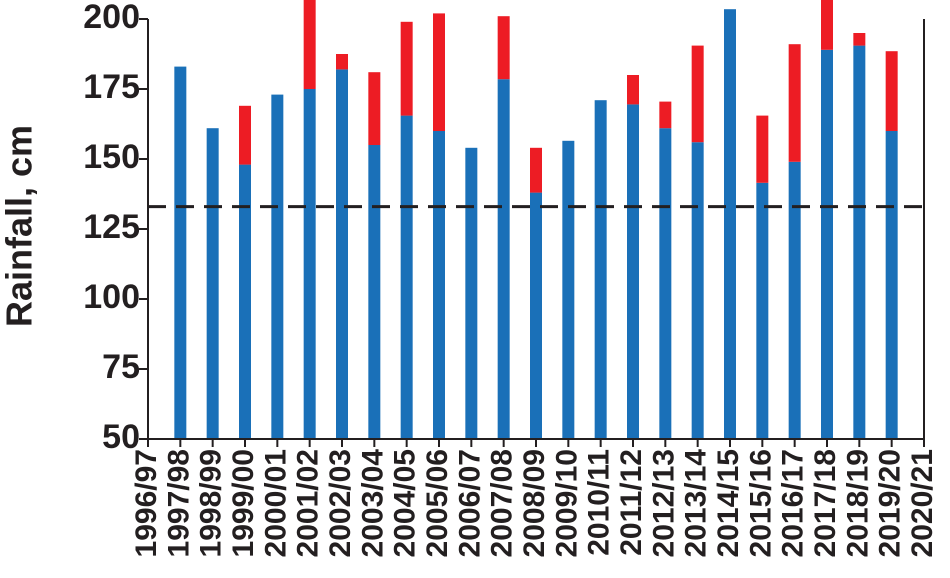 Image resolution: width=950 pixels, height=578 pixels. I want to click on x-tick-label: 2018/19, so click(857, 503).